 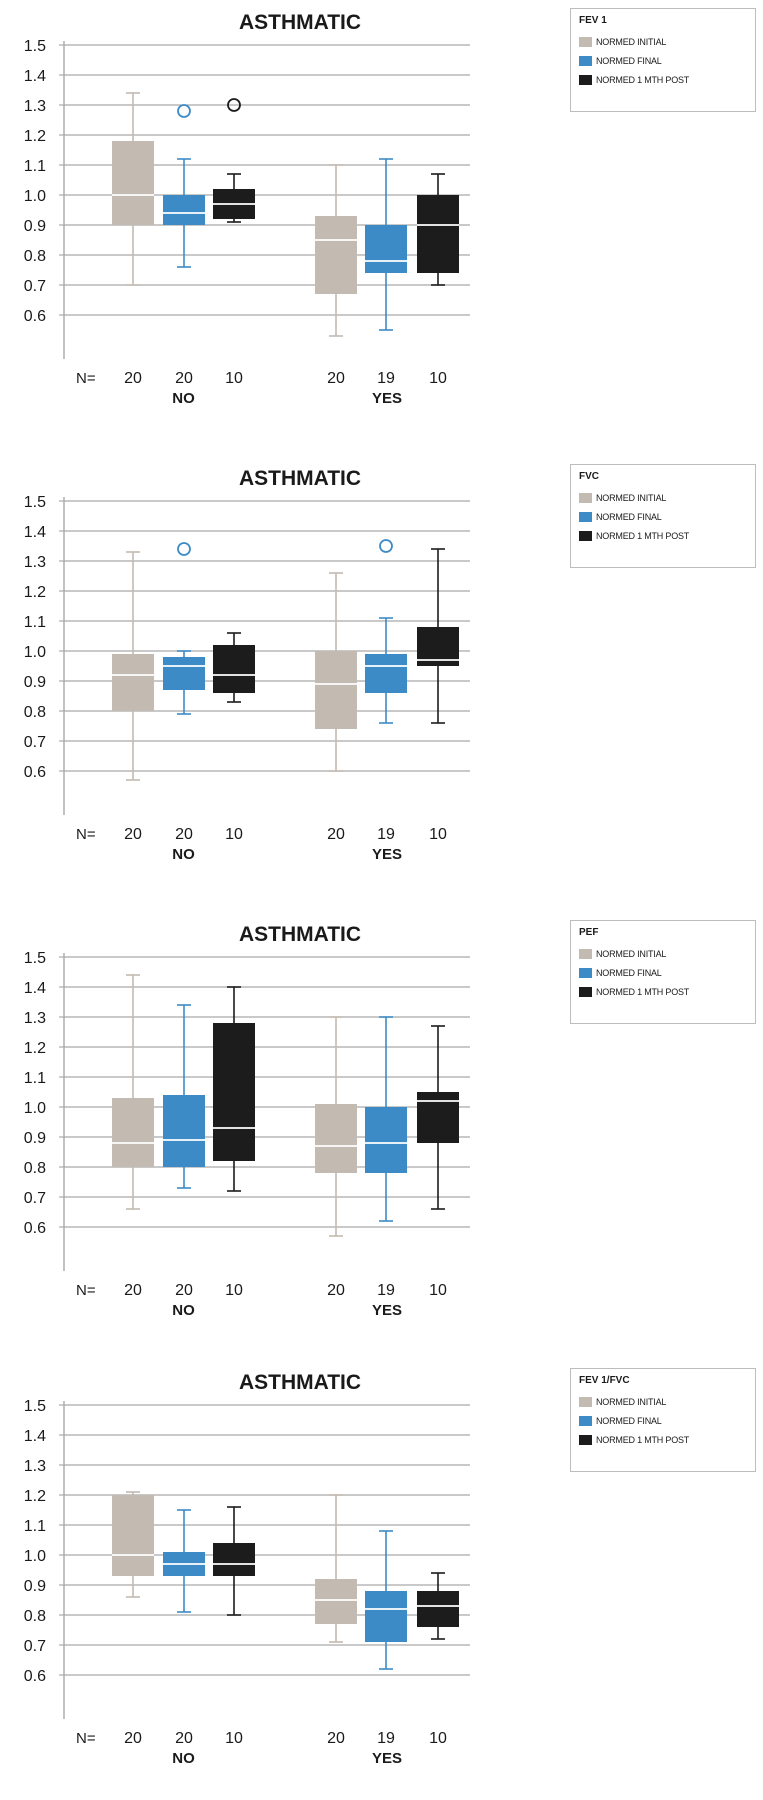 I want to click on box-post-yes, so click(x=438, y=229).